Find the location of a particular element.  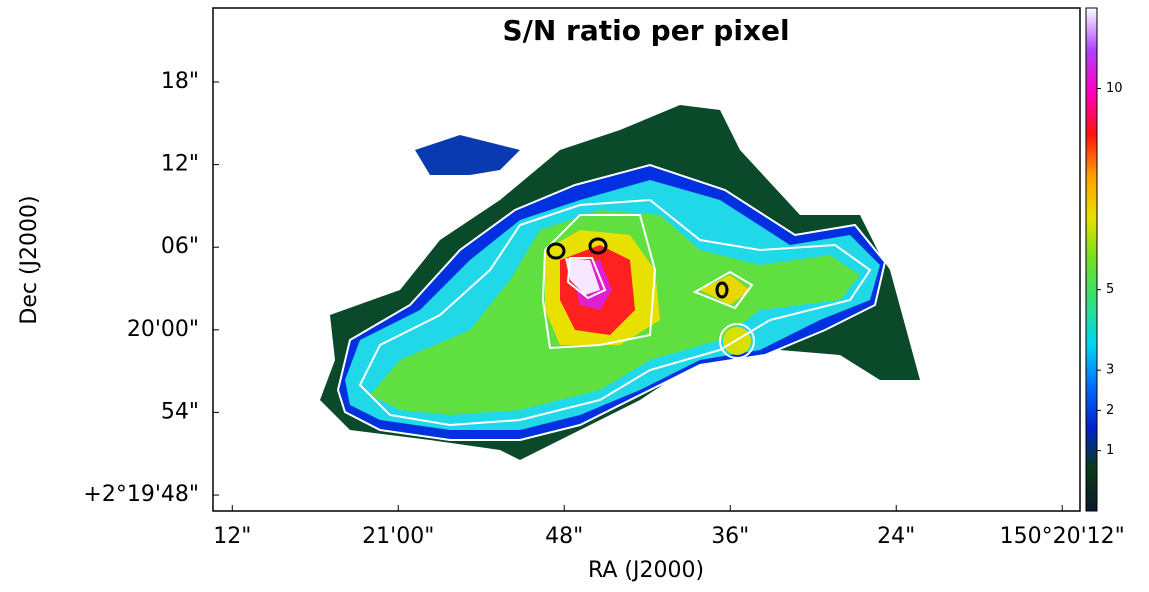

y-tick-label: 20'00" is located at coordinates (163, 329).